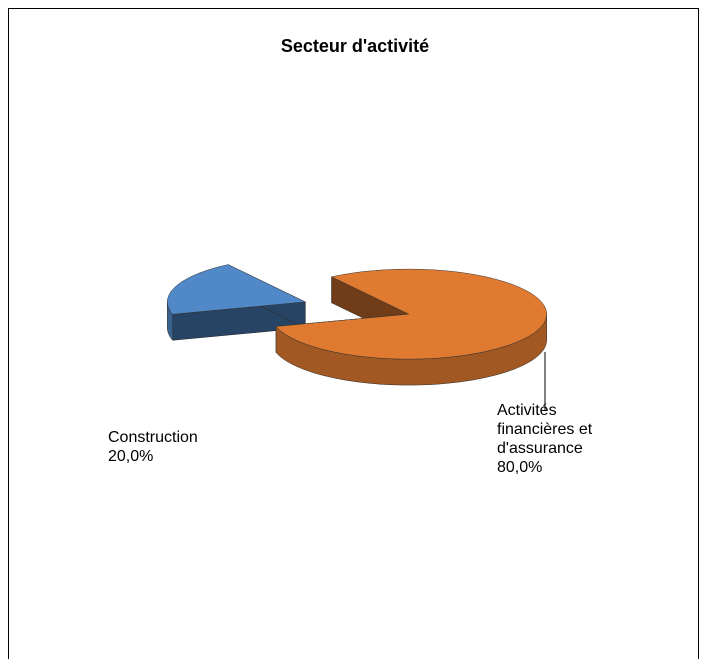  Describe the element at coordinates (355, 46) in the screenshot. I see `chart-title: Secteur d'activité` at that location.